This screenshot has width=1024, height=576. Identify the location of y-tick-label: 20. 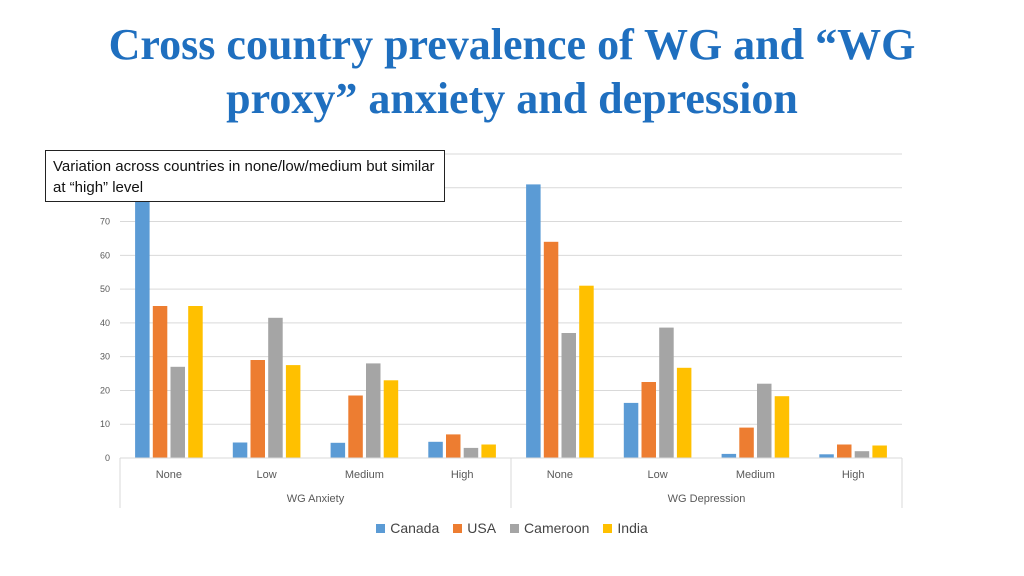
(105, 390).